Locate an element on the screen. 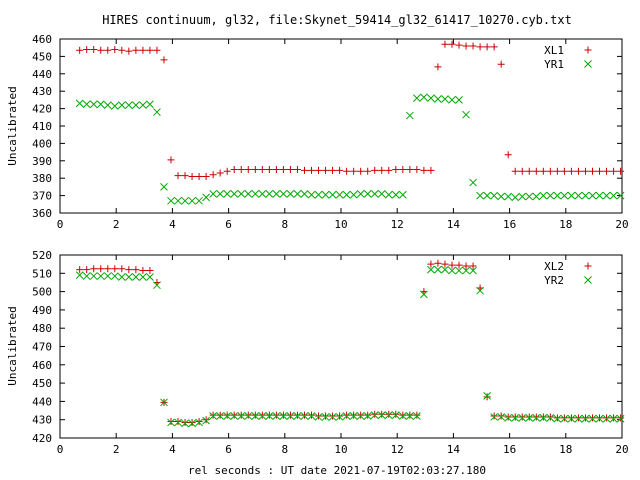  y-tick-label: 360 is located at coordinates (42, 213).